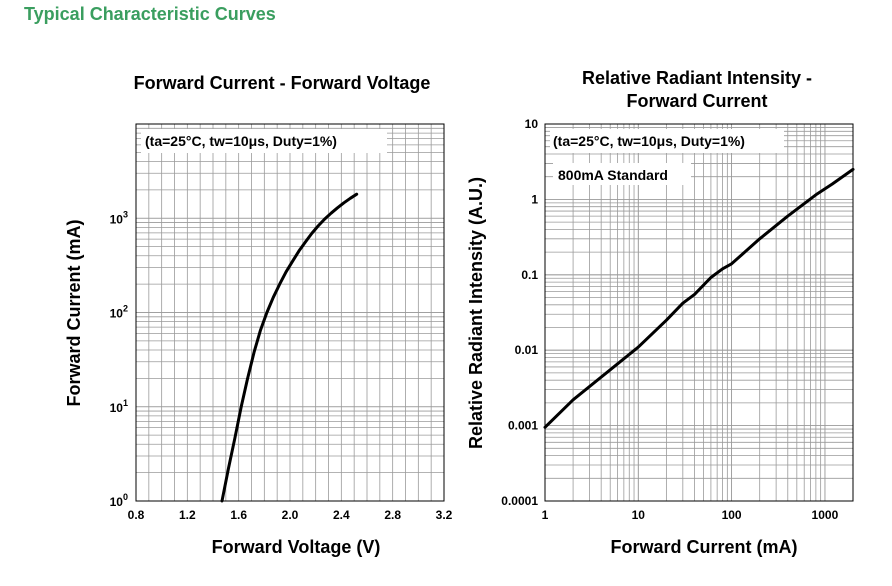 This screenshot has width=892, height=586. Describe the element at coordinates (529, 275) in the screenshot. I see `chart2-y-tick-label: 0.1` at that location.